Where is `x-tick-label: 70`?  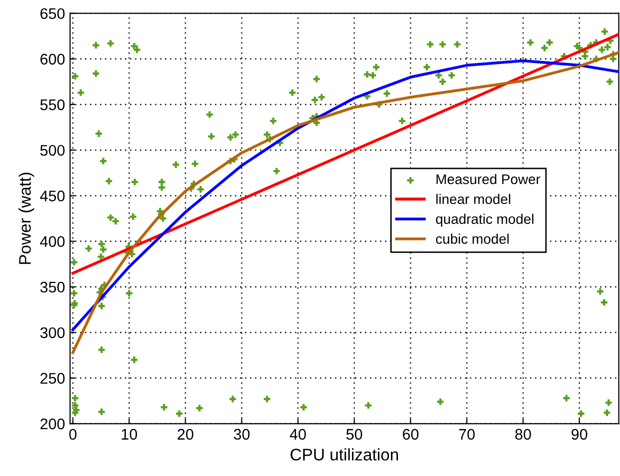
x-tick-label: 70 is located at coordinates (467, 434).